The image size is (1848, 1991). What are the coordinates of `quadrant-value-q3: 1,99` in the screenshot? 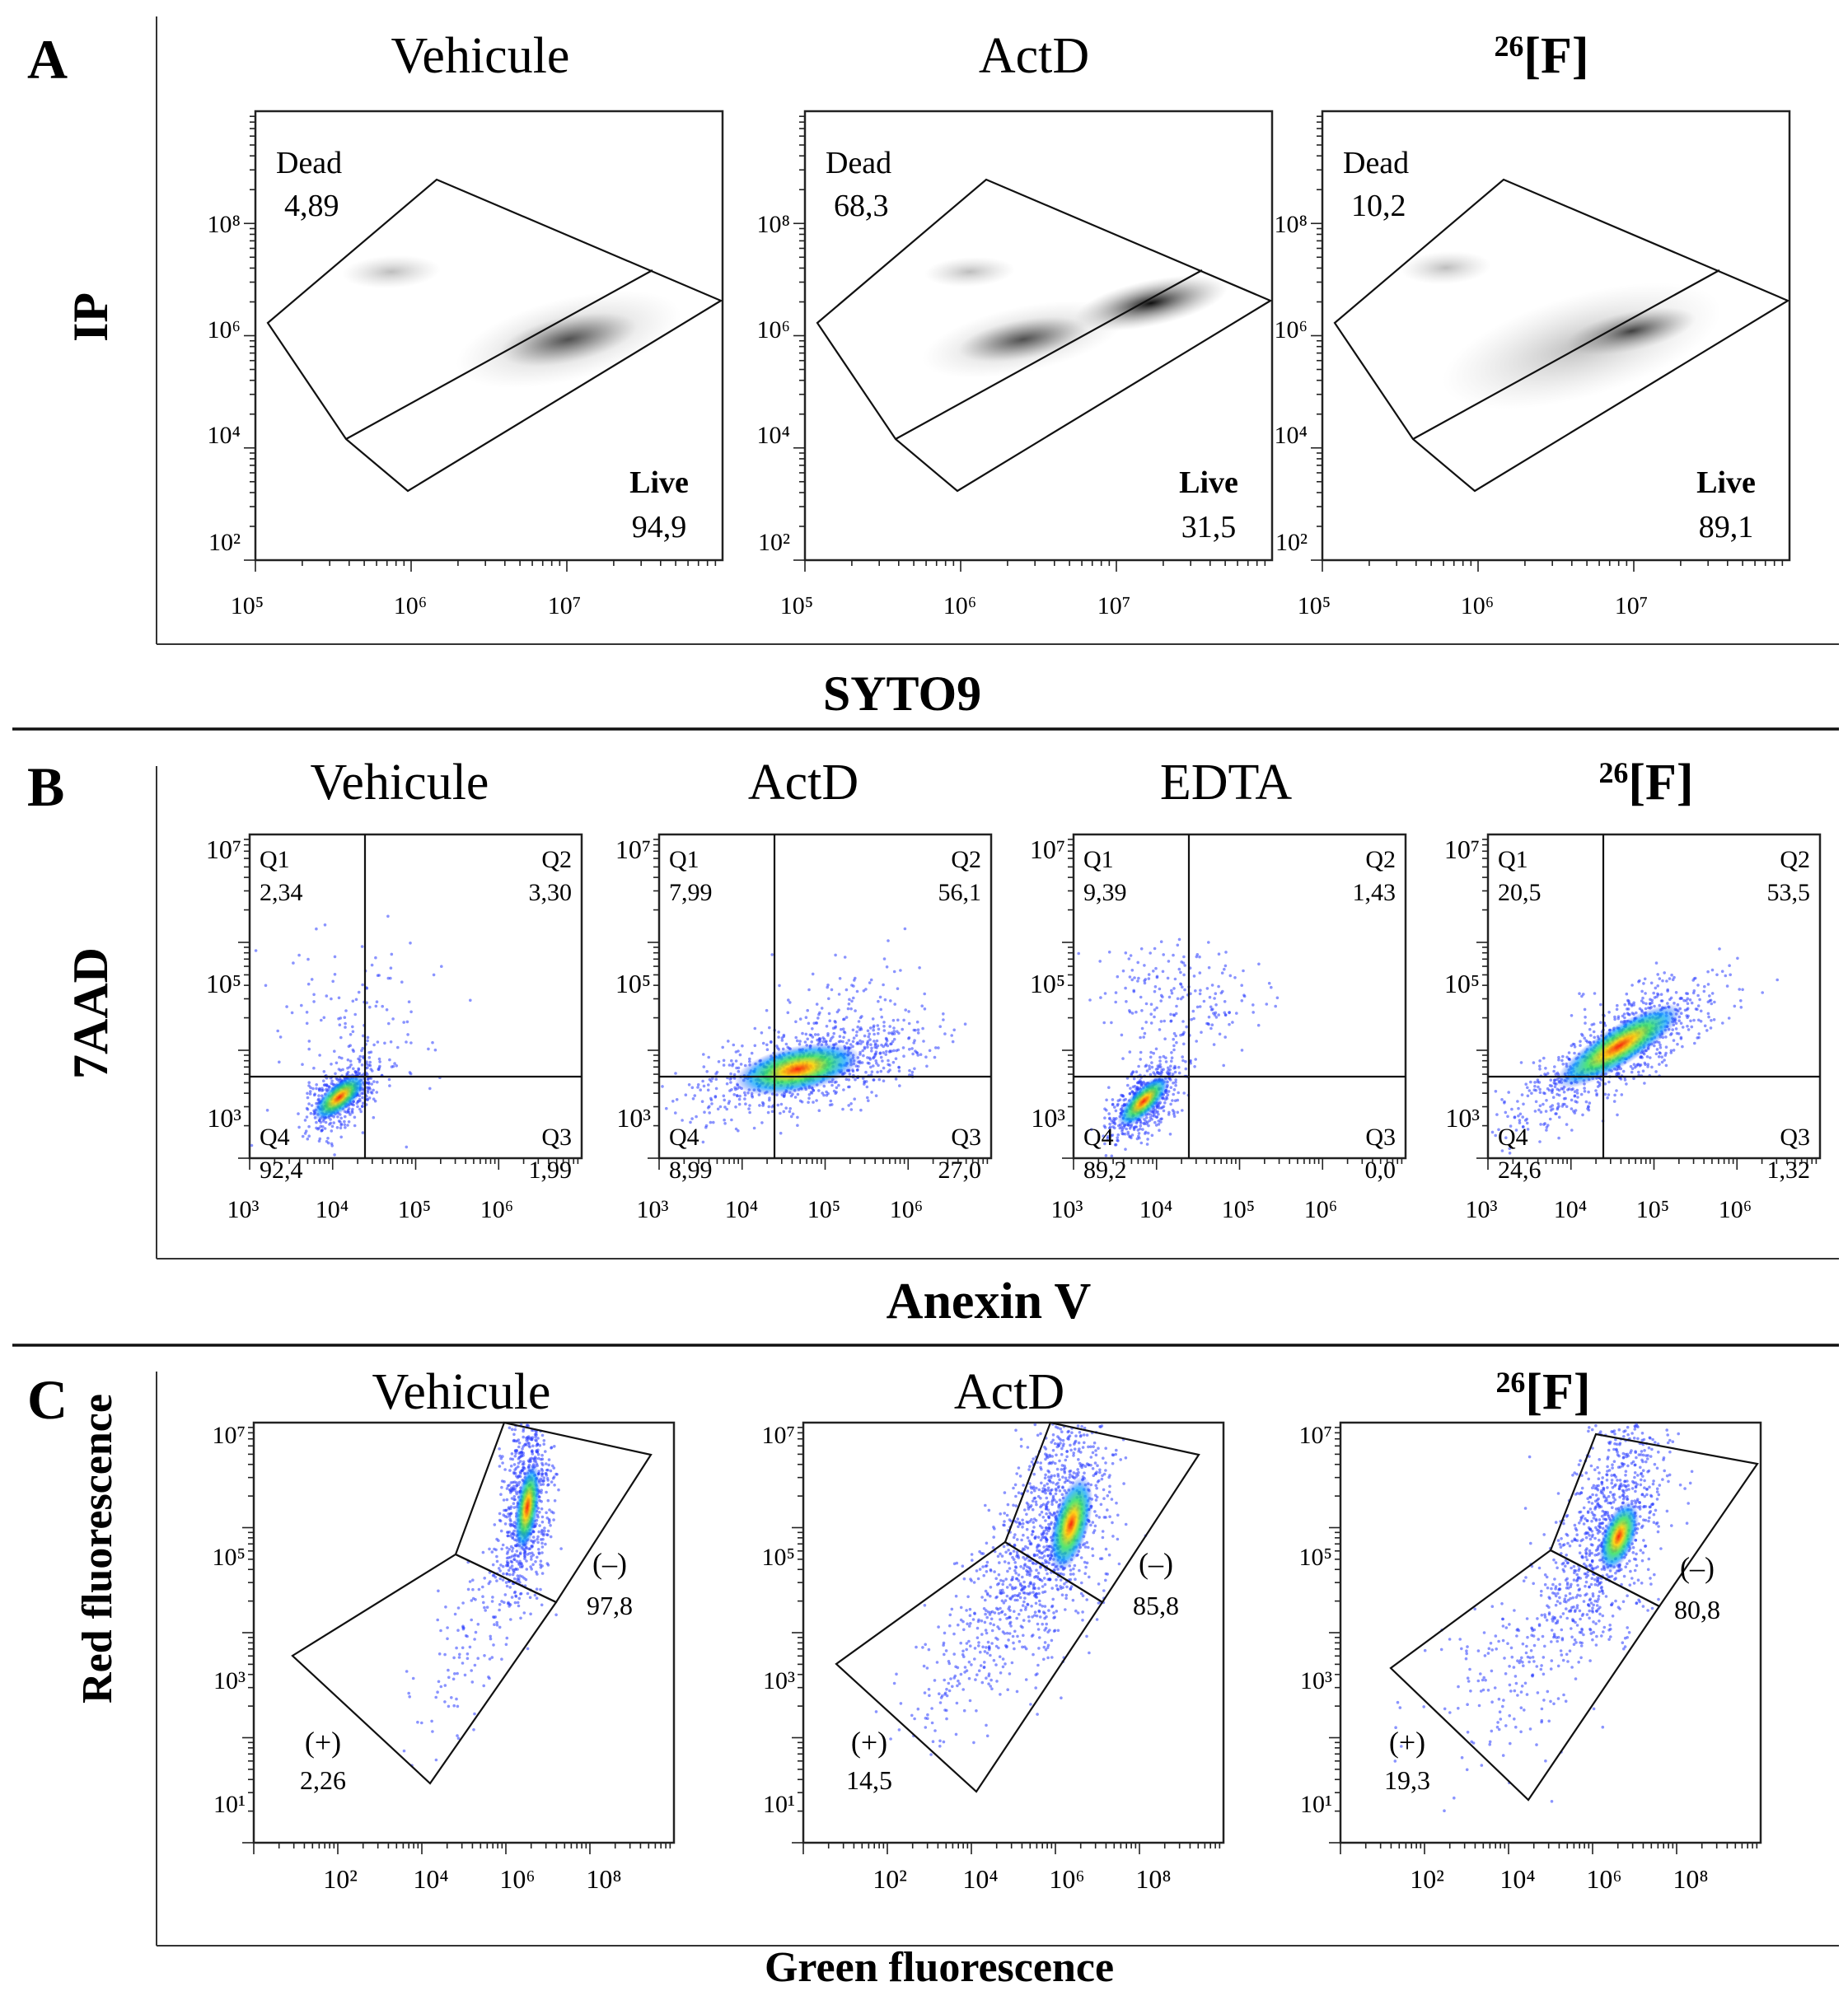 It's located at (551, 1170).